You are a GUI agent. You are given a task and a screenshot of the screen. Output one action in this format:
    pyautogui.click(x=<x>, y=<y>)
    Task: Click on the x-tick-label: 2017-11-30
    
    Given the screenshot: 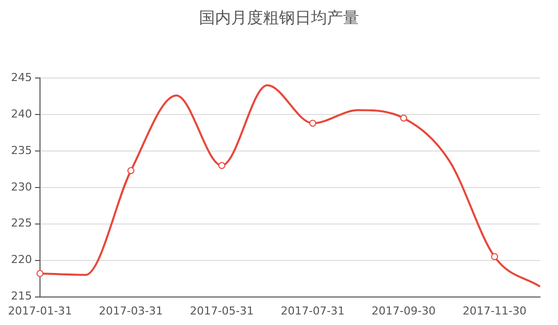 What is the action you would take?
    pyautogui.click(x=494, y=311)
    